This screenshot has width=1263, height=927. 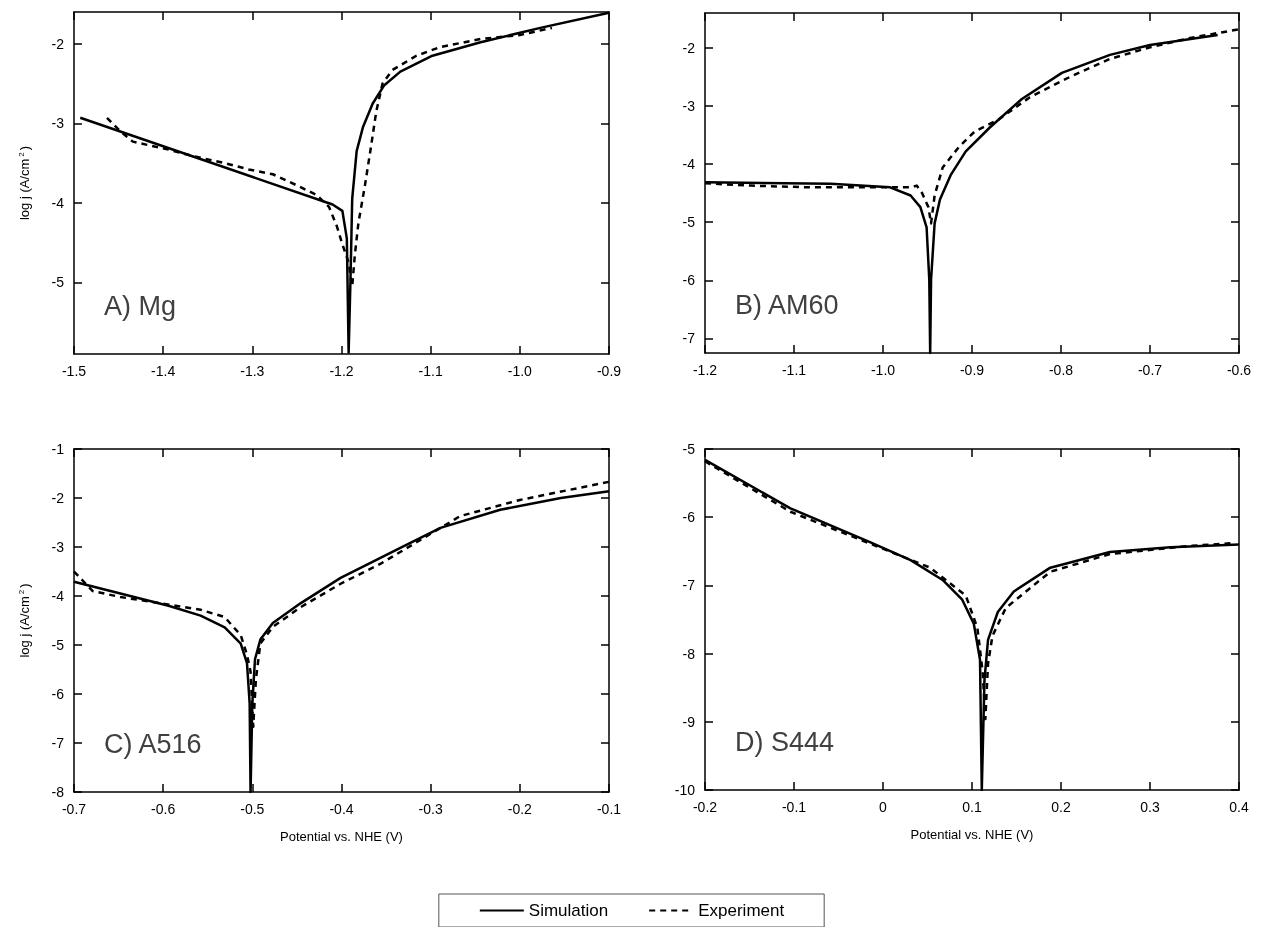 What do you see at coordinates (252, 371) in the screenshot?
I see `x-tick-label: -1.3` at bounding box center [252, 371].